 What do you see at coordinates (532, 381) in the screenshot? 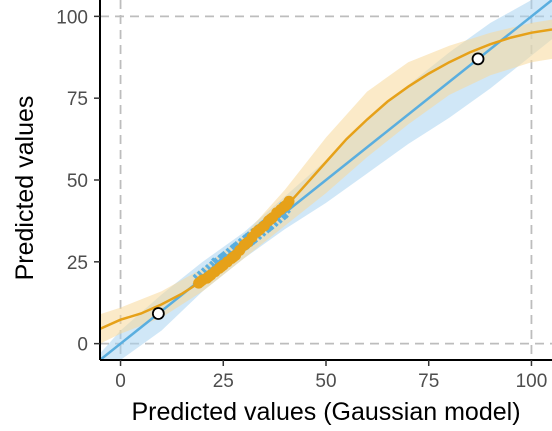
I see `x-tick-label: 100` at bounding box center [532, 381].